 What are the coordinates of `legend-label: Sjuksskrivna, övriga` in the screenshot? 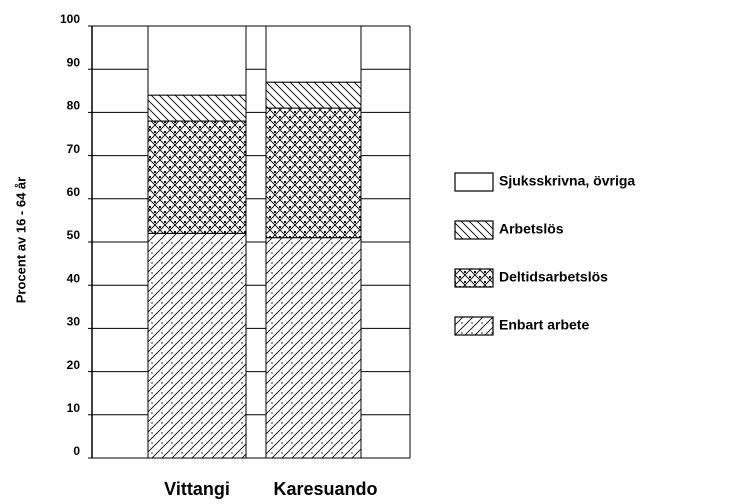 It's located at (567, 181).